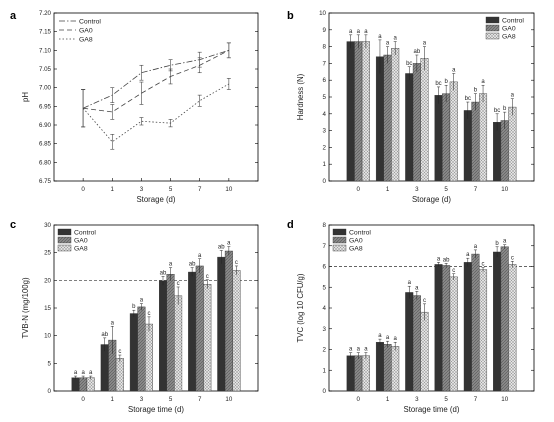 The height and width of the screenshot is (422, 554). I want to click on y-tick-label: 6.75, so click(45, 181).